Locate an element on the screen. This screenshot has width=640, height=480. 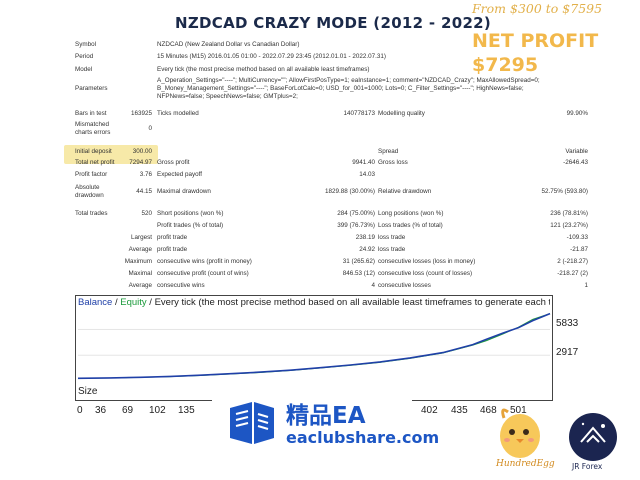
size-label: Size is located at coordinates (88, 391).